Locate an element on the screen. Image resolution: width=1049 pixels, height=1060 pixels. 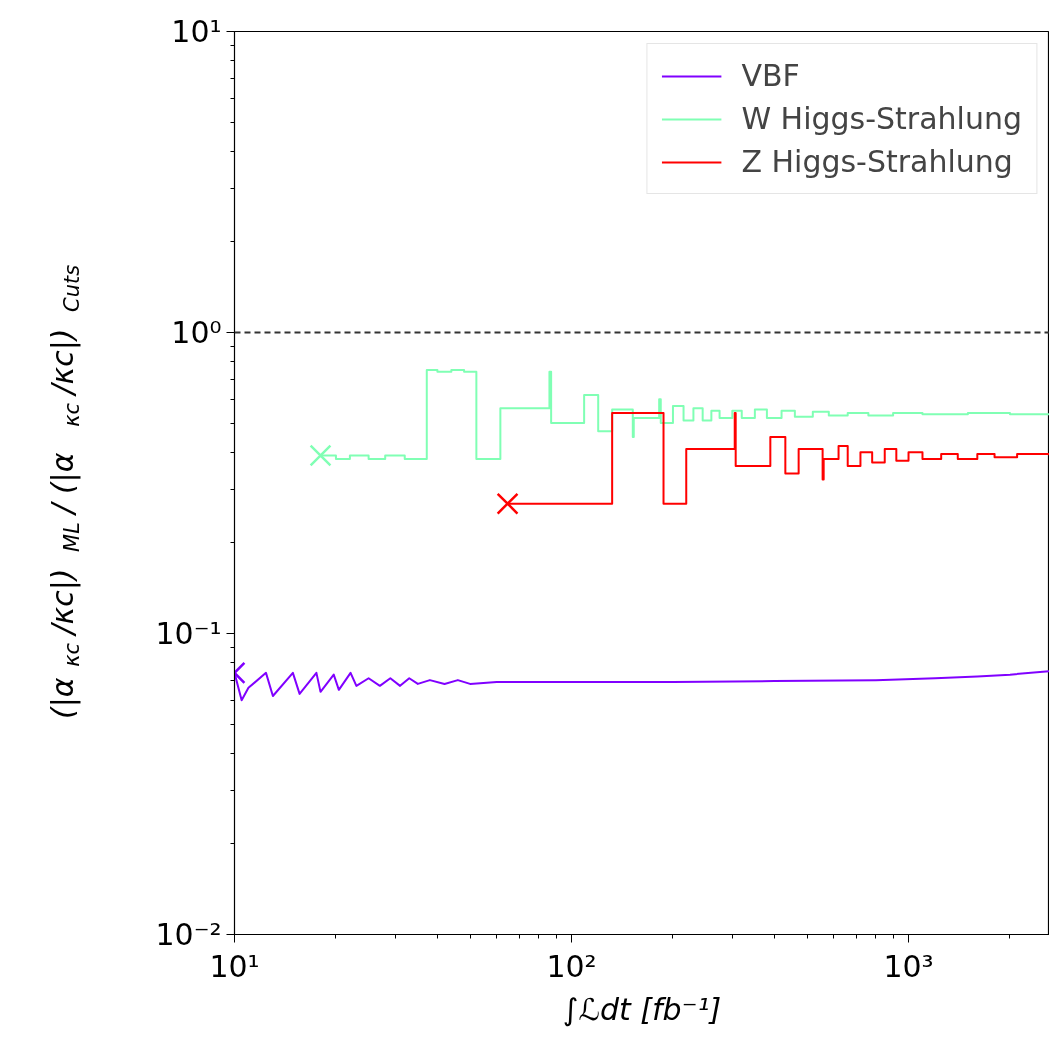
y-tick-label: 10⁰ is located at coordinates (196, 332).